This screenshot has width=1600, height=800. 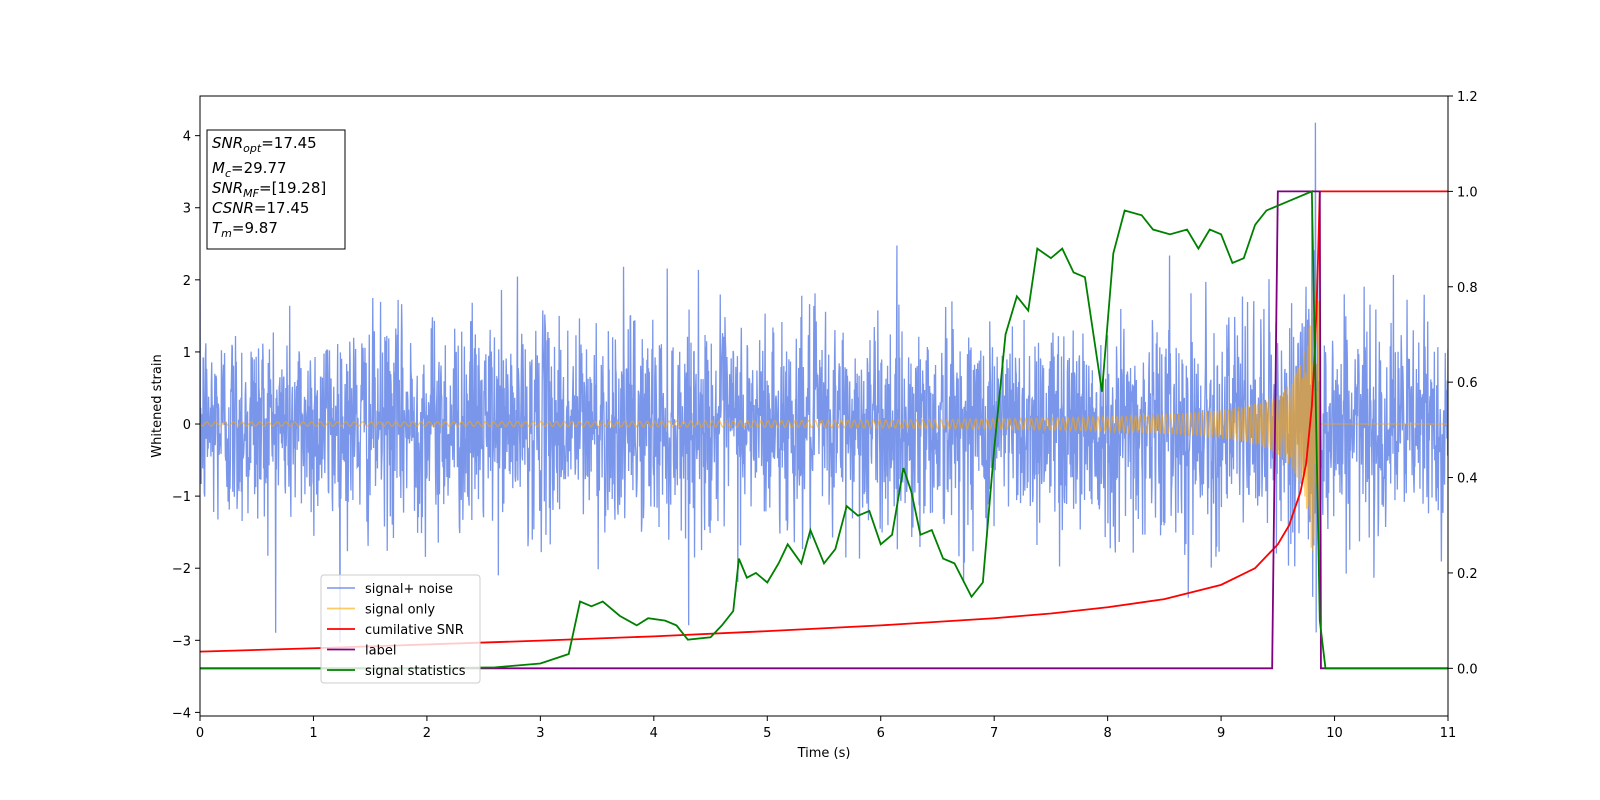 What do you see at coordinates (255, 228) in the screenshot?
I see `info-value: =9.87` at bounding box center [255, 228].